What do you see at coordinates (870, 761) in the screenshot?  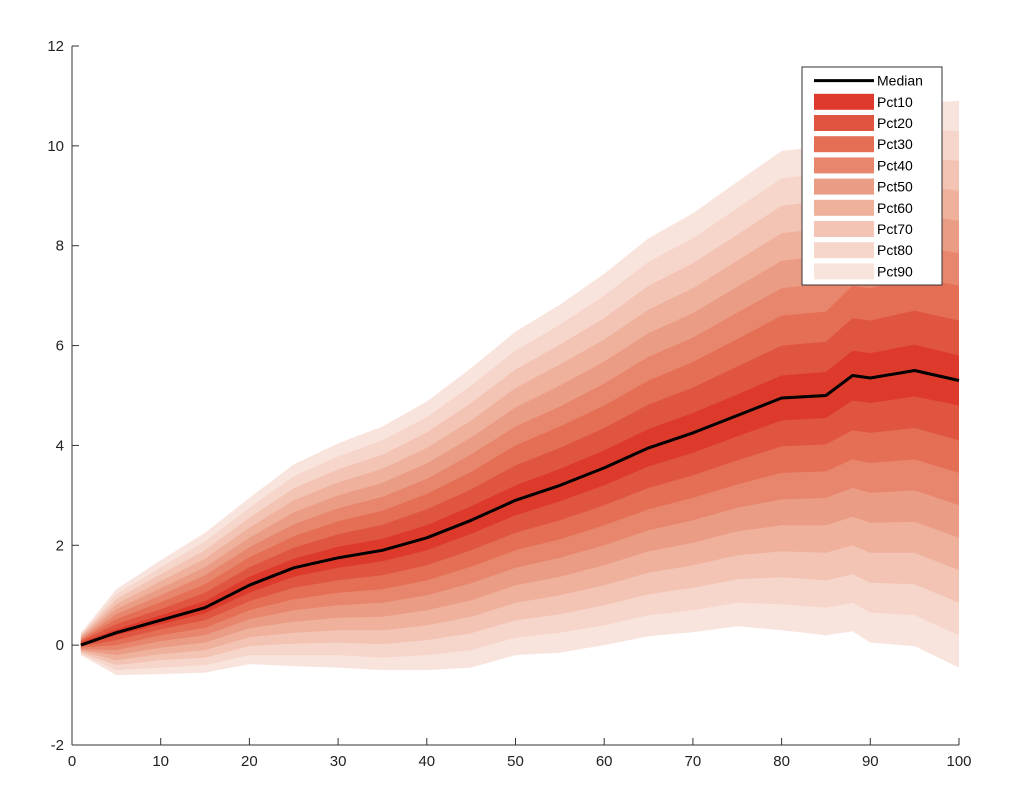 I see `x-tick-label: 90` at bounding box center [870, 761].